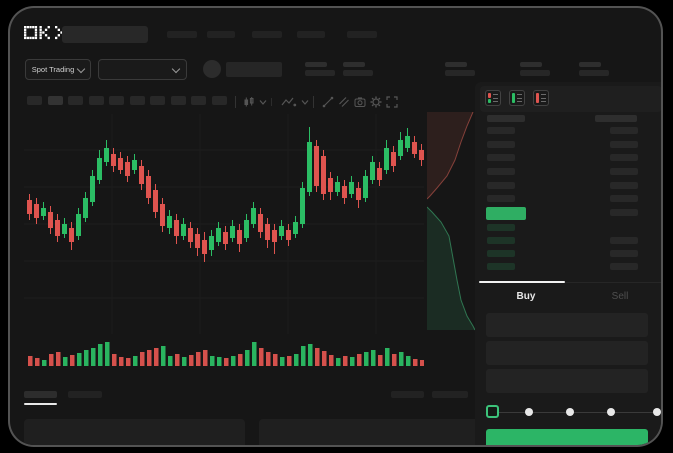 The height and width of the screenshot is (453, 673). What do you see at coordinates (376, 102) in the screenshot?
I see `gear-icon` at bounding box center [376, 102].